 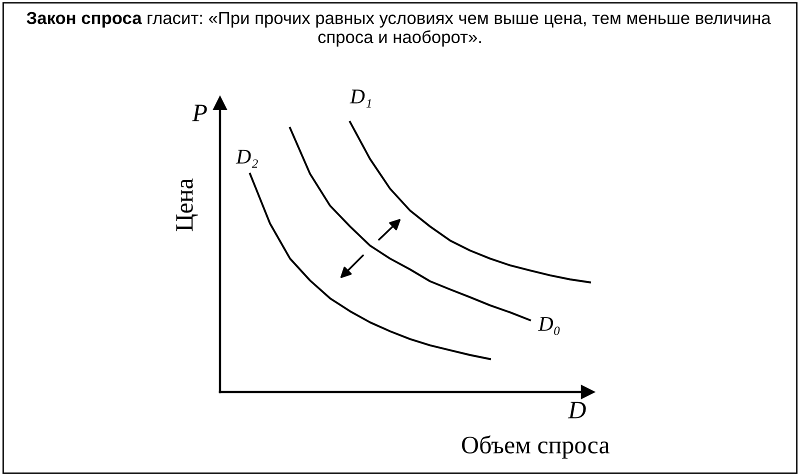 What do you see at coordinates (536, 447) in the screenshot?
I see `x-axis-title: Объем спроса` at bounding box center [536, 447].